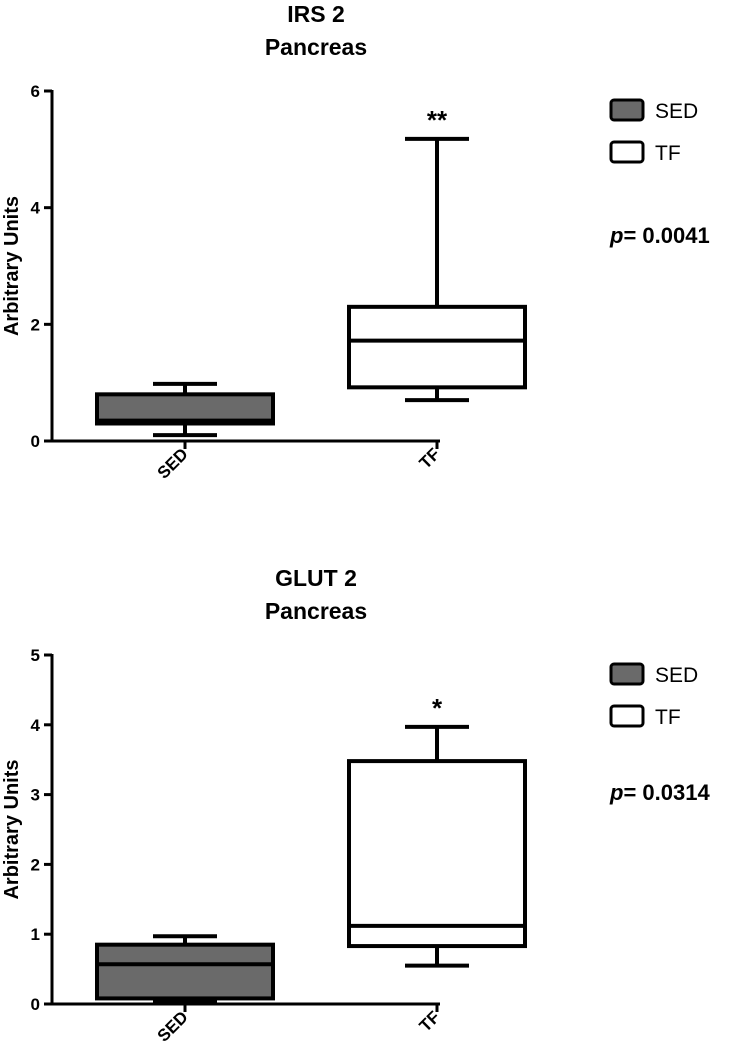 The image size is (735, 1059). I want to click on y-tick-label: 6, so click(35, 91).